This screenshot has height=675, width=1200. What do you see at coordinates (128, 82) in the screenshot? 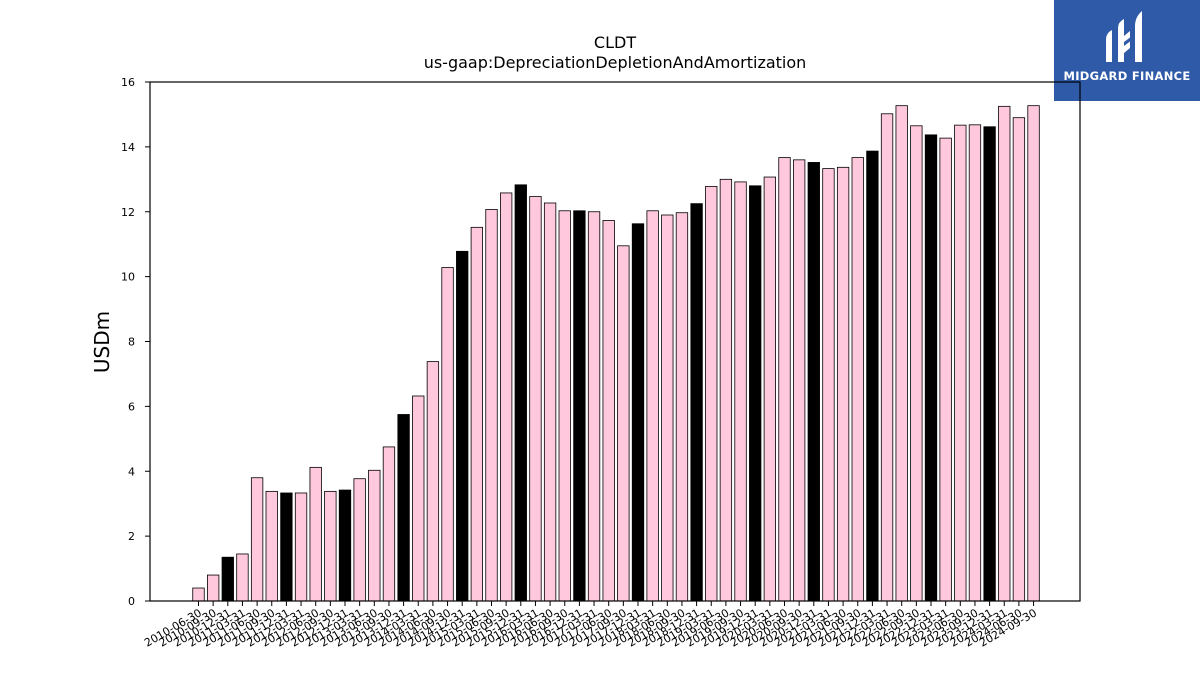
I see `y-tick-label-16: 16` at bounding box center [128, 82].